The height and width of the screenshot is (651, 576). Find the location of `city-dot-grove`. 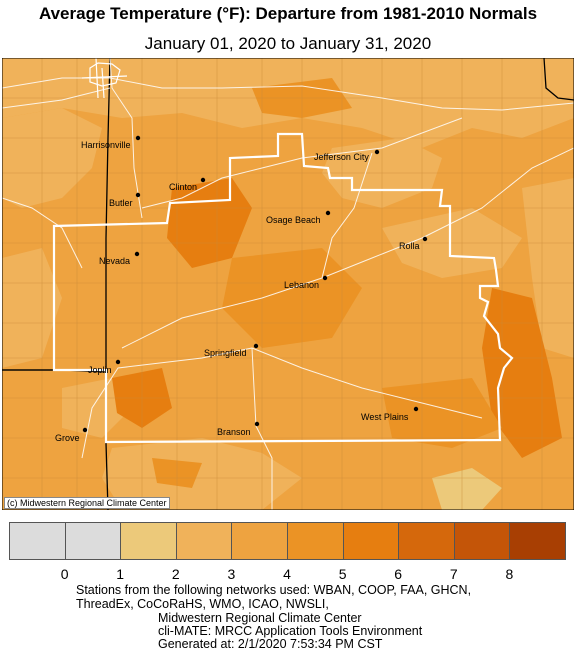

city-dot-grove is located at coordinates (85, 430).